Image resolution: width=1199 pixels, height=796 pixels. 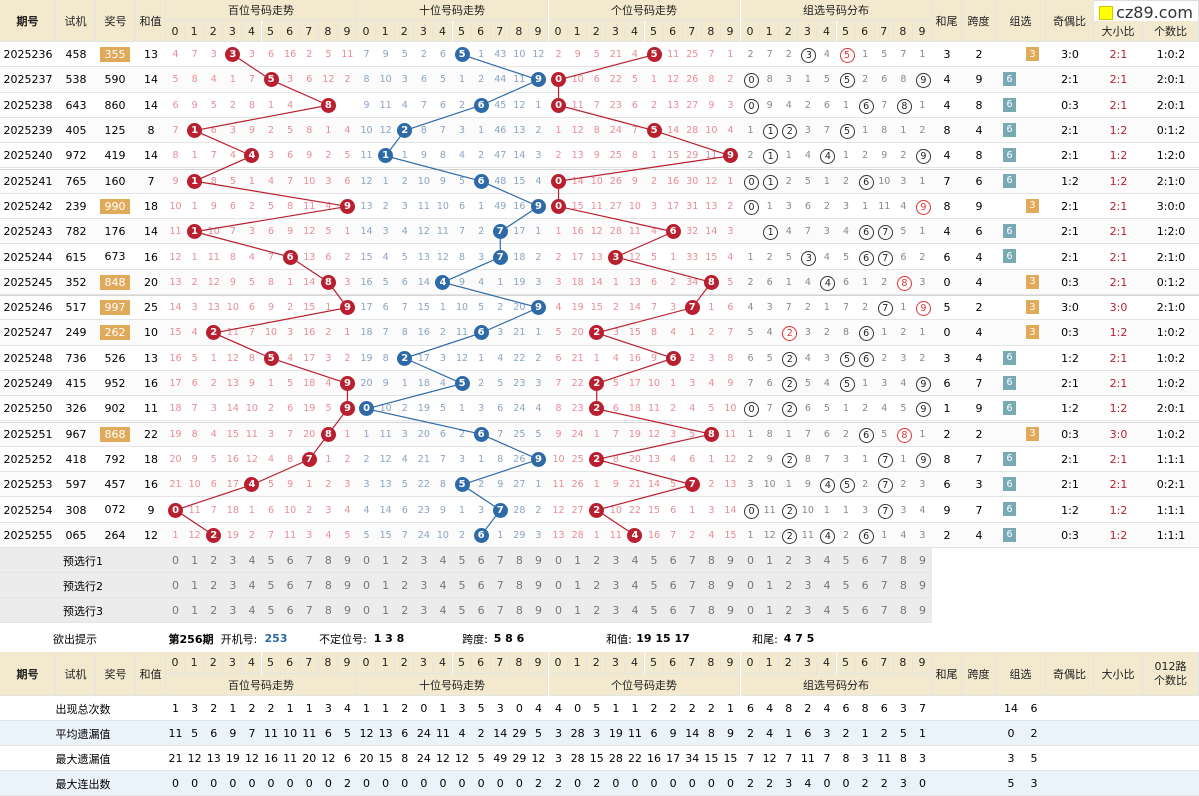 I want to click on bottom-header-period-cell: 期号, so click(x=28, y=674).